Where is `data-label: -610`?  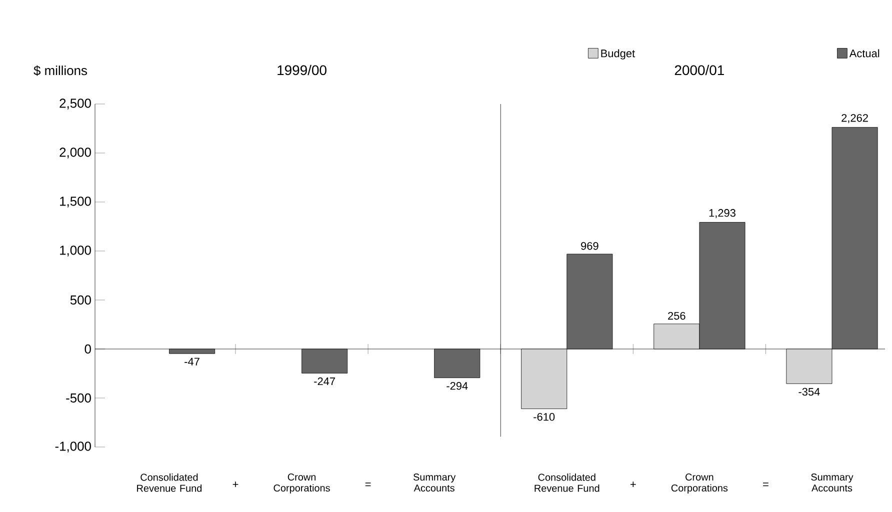
data-label: -610 is located at coordinates (544, 416).